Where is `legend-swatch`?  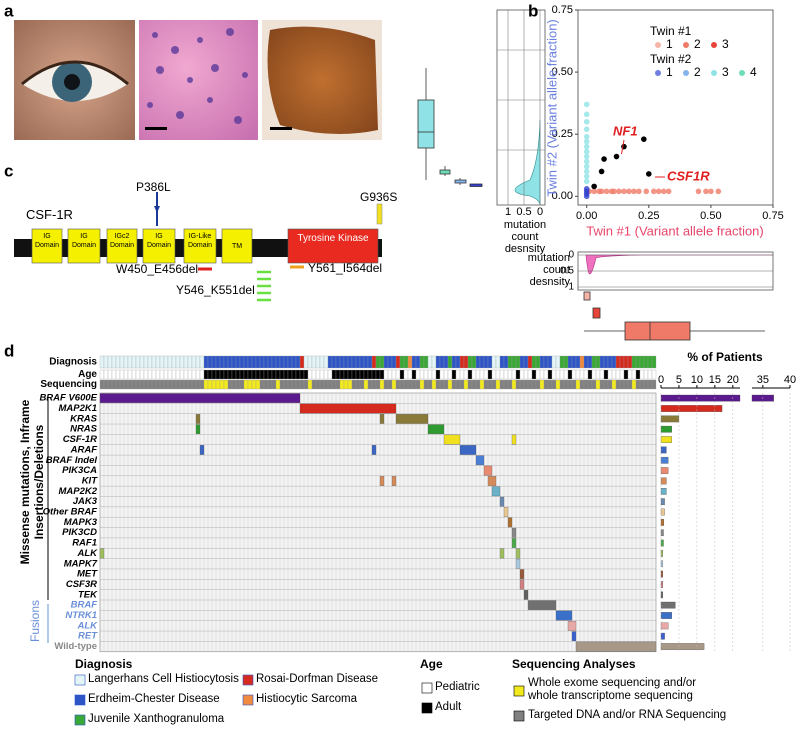
legend-swatch is located at coordinates (658, 45).